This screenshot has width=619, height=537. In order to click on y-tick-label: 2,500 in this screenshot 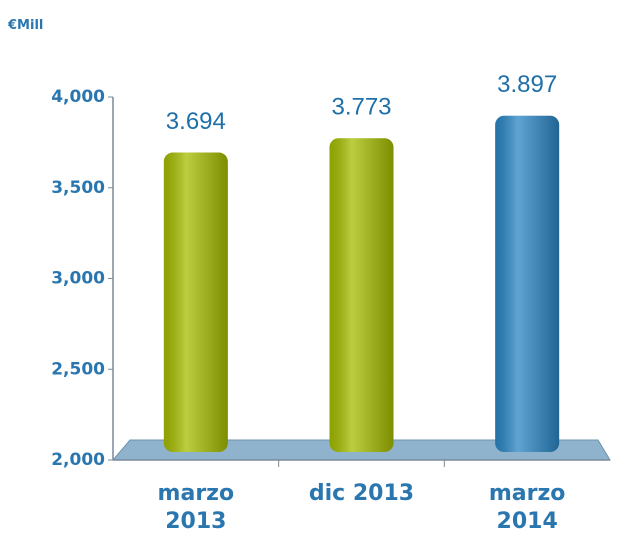, I will do `click(78, 369)`.